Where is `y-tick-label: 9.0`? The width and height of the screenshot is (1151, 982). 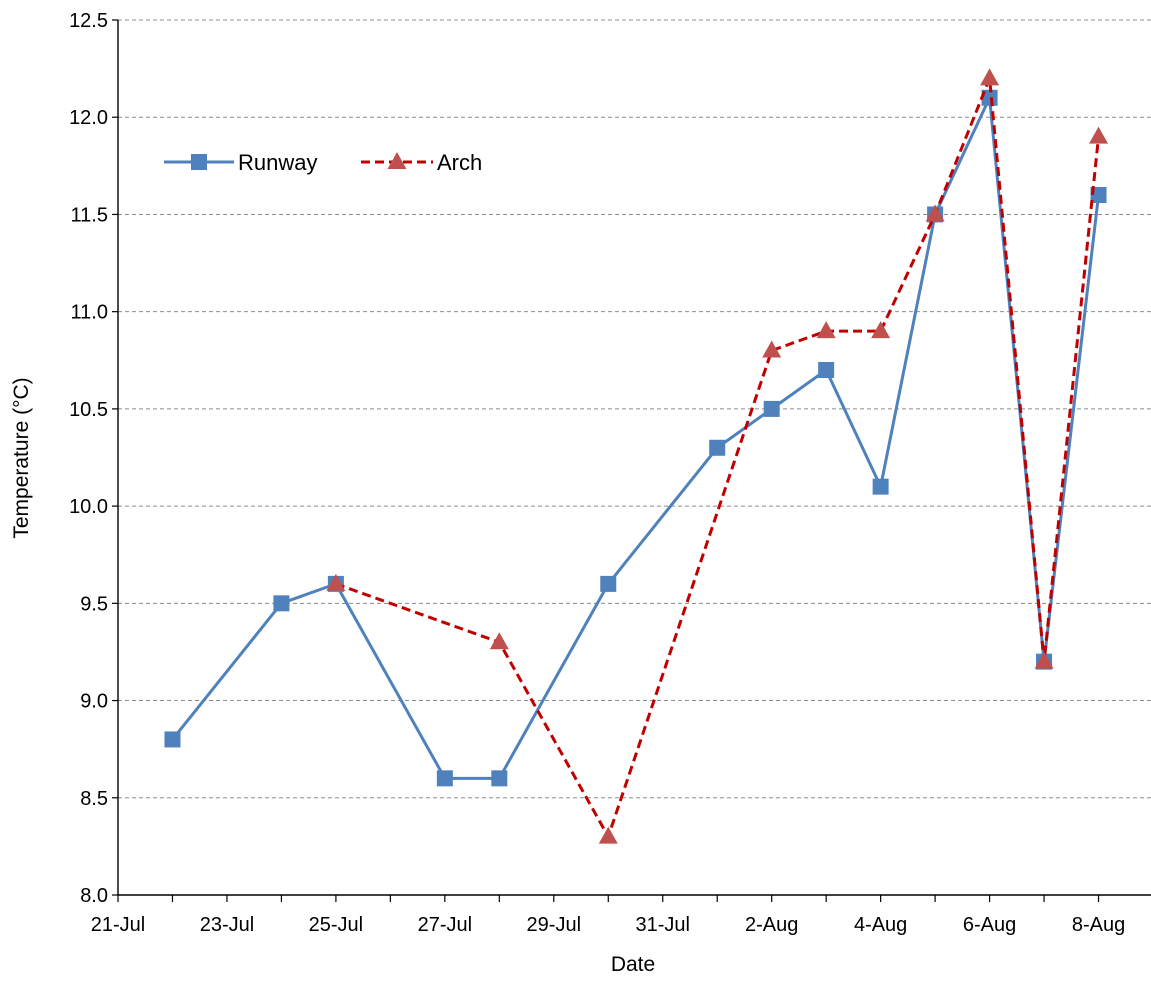
y-tick-label: 9.0 is located at coordinates (94, 702).